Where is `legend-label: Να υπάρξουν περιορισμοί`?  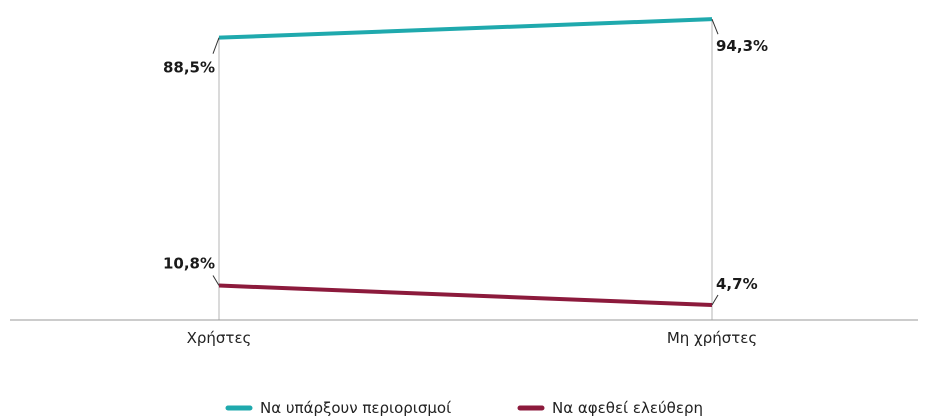
legend-label: Να υπάρξουν περιορισμοί is located at coordinates (355, 408).